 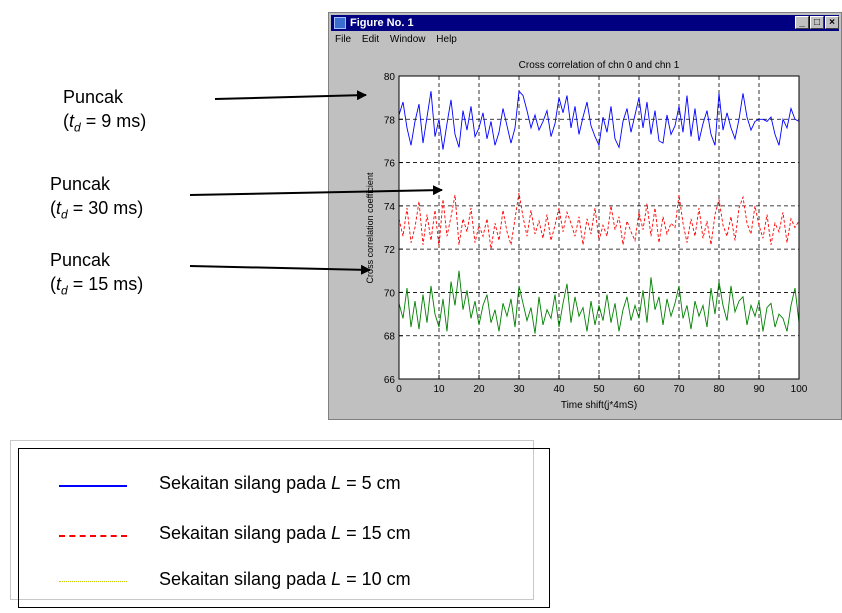 I want to click on legend-label: Sekaitan silang pada L = 10 cm, so click(x=285, y=579).